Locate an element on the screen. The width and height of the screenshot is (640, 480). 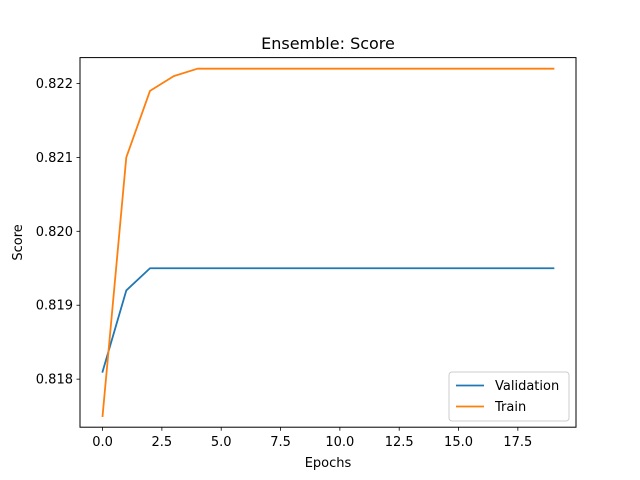
y-axis: 0.818 0.819 0.820 0.821 0.822 is located at coordinates (58, 232).